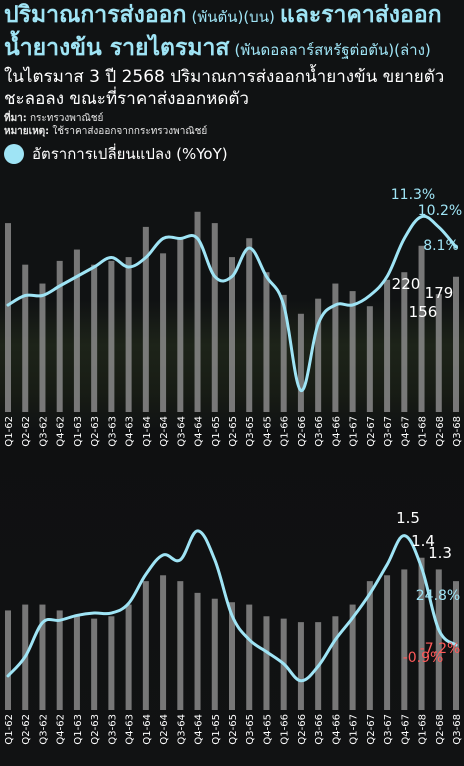 The image size is (464, 766). What do you see at coordinates (233, 17) in the screenshot?
I see `title-sub-1: (พันตัน)(บน)` at bounding box center [233, 17].